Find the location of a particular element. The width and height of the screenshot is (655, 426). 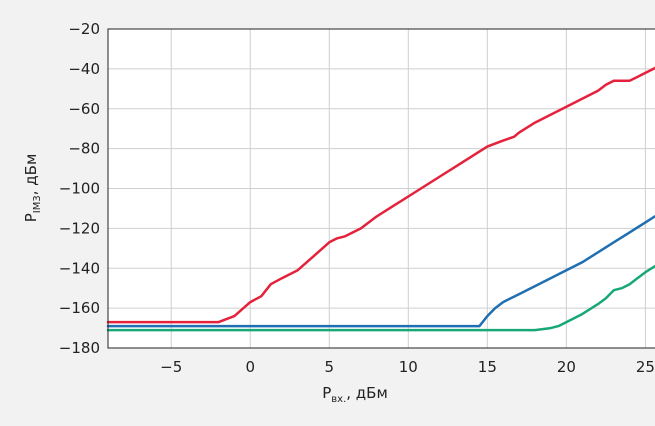

y-tick-labels: −20 −40 −60 −80 −100 −120 −140 −160 −180 is located at coordinates (79, 188).